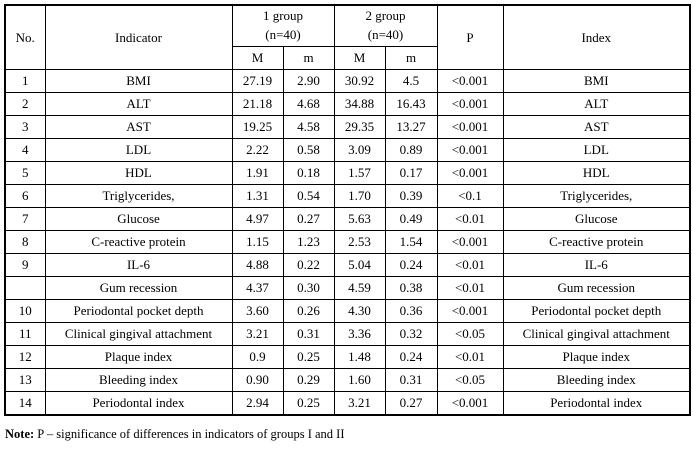  Describe the element at coordinates (257, 196) in the screenshot. I see `cell-g1-M: 1.31` at that location.